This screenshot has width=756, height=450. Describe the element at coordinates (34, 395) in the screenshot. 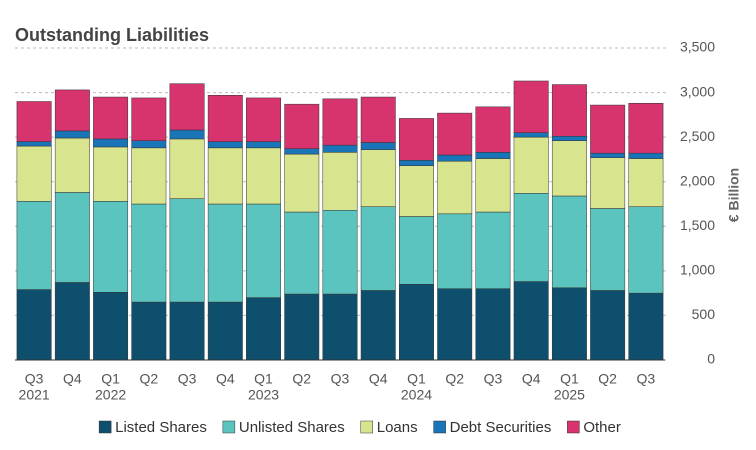

I see `x-tick-year: 2021` at that location.